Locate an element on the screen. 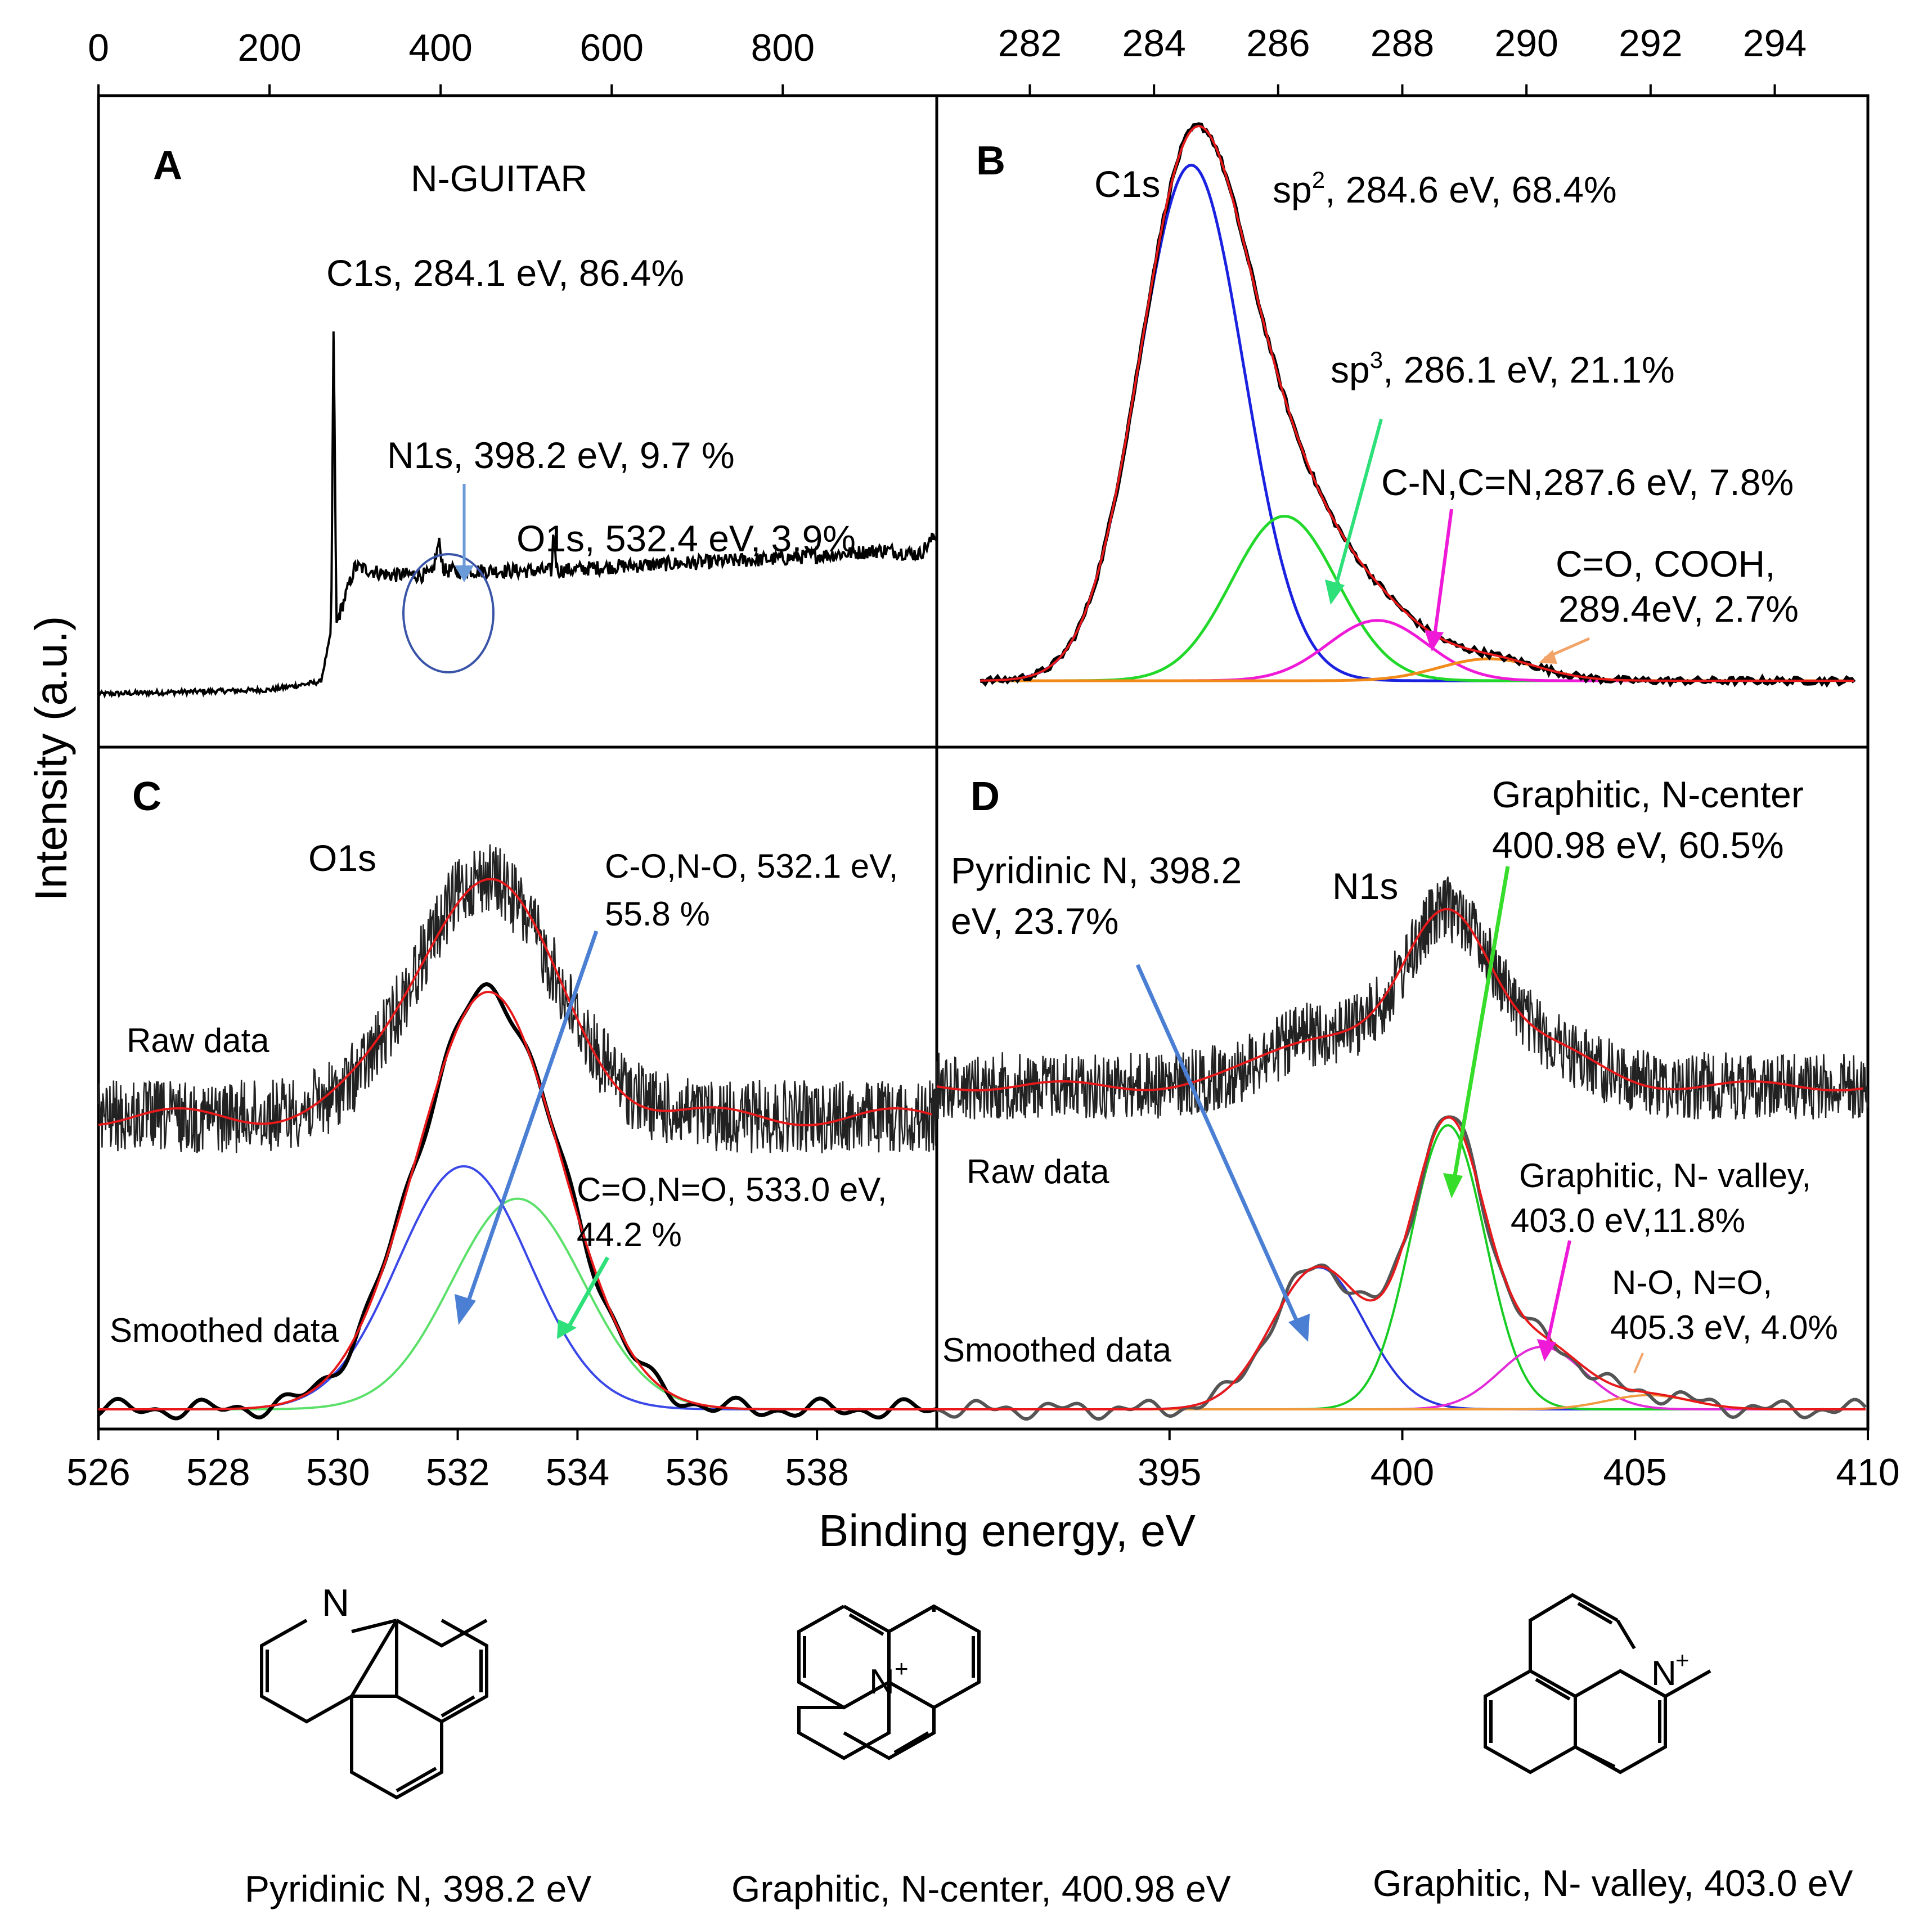 The height and width of the screenshot is (1932, 1932). graphitic-n-valley-charge: + is located at coordinates (1682, 1660).